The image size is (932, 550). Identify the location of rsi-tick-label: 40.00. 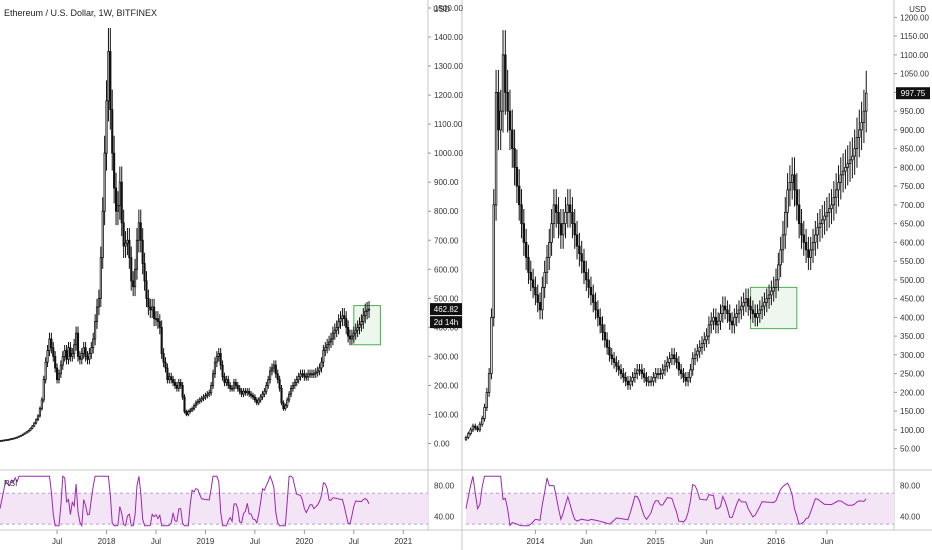
(910, 516).